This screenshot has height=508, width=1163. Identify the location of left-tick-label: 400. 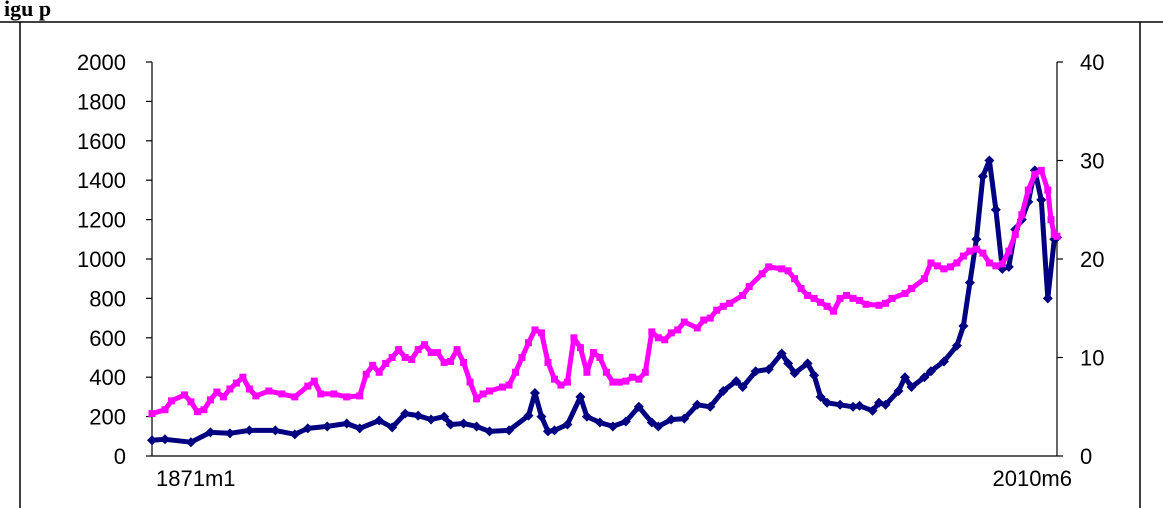
(107, 377).